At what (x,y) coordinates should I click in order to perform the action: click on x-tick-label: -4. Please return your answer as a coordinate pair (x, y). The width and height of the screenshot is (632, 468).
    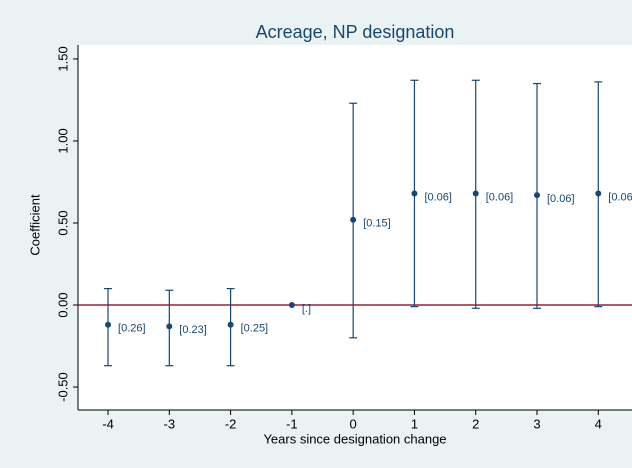
    Looking at the image, I should click on (108, 423).